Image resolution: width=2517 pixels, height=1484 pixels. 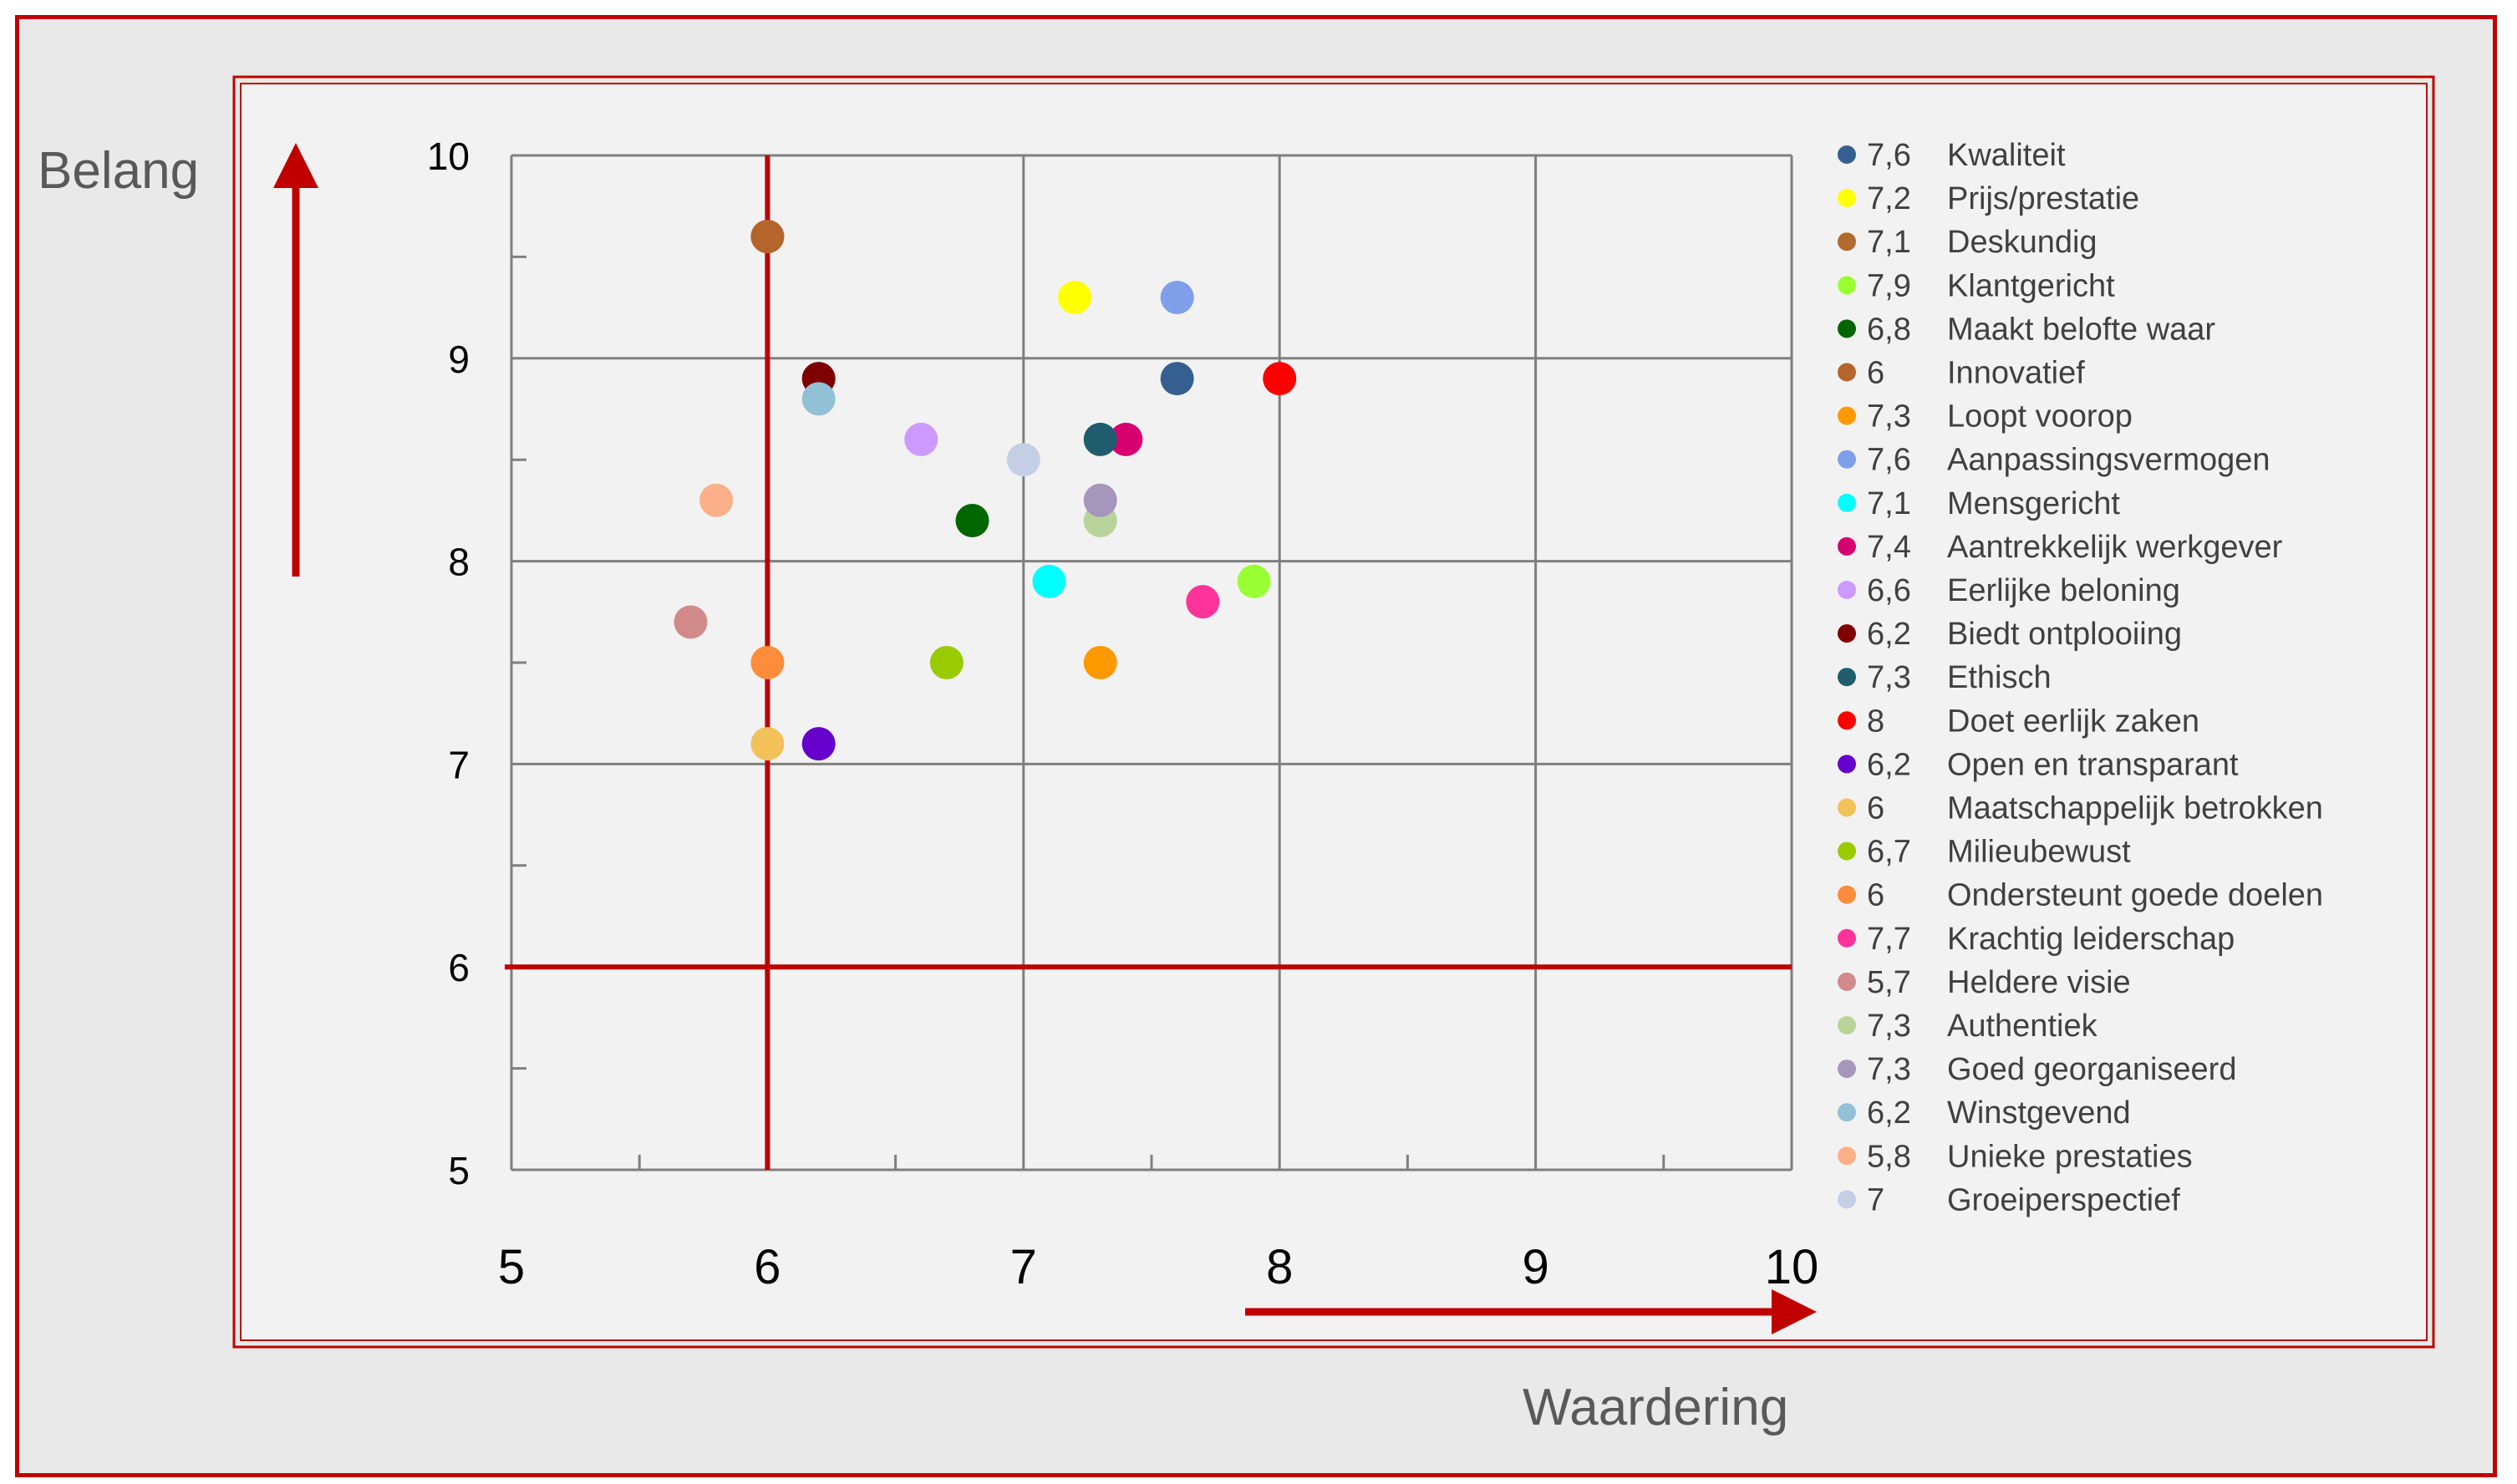 What do you see at coordinates (118, 171) in the screenshot?
I see `y-axis-title: Belang` at bounding box center [118, 171].